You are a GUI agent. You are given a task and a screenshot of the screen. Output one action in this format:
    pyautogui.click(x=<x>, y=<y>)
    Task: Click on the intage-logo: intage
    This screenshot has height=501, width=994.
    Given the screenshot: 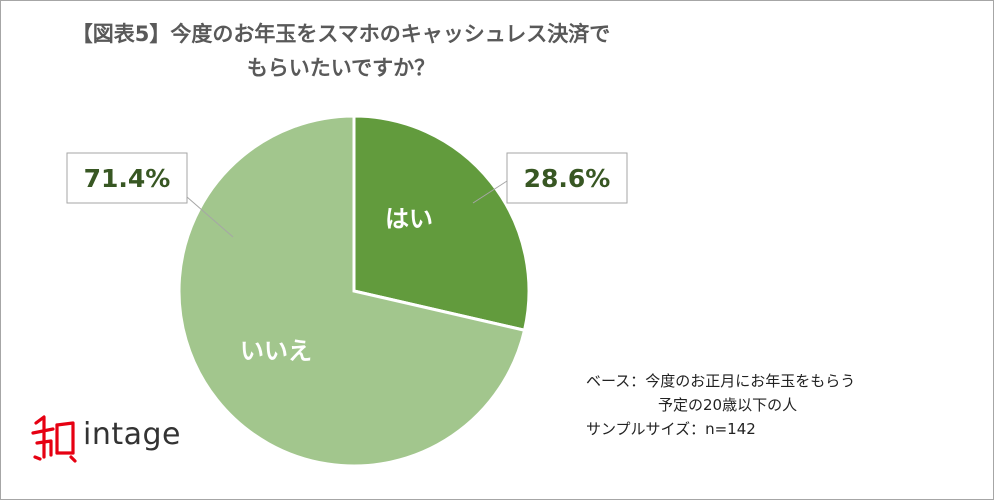 What is the action you would take?
    pyautogui.click(x=121, y=438)
    